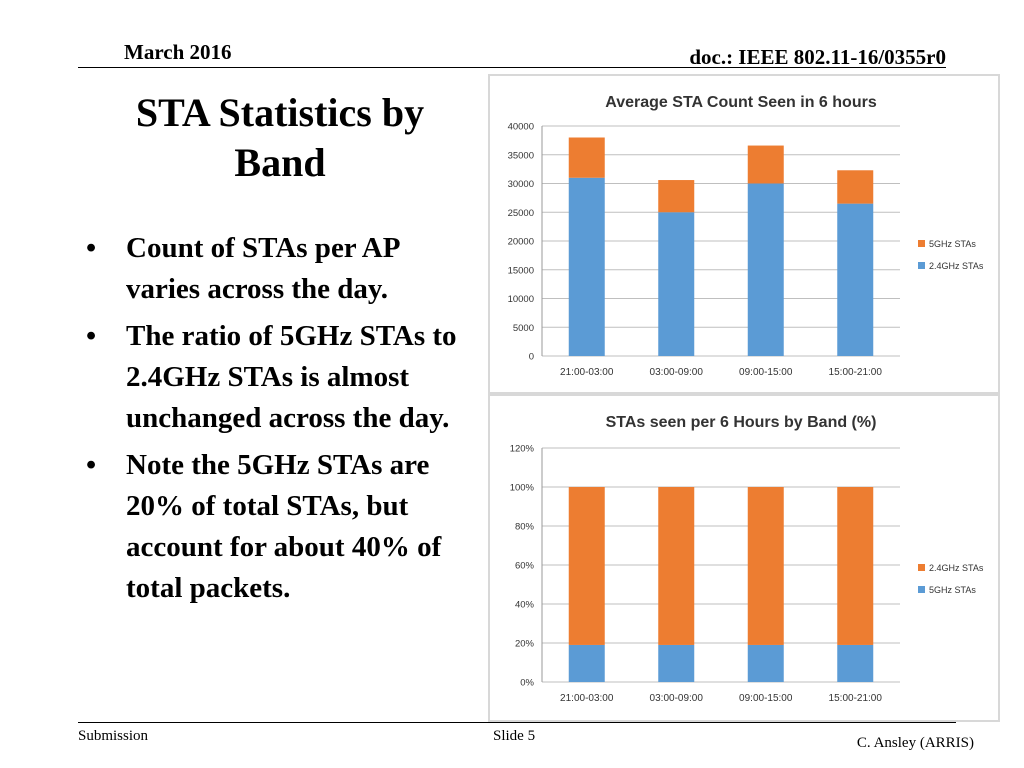  I want to click on y-tick-label: 0%, so click(527, 683).